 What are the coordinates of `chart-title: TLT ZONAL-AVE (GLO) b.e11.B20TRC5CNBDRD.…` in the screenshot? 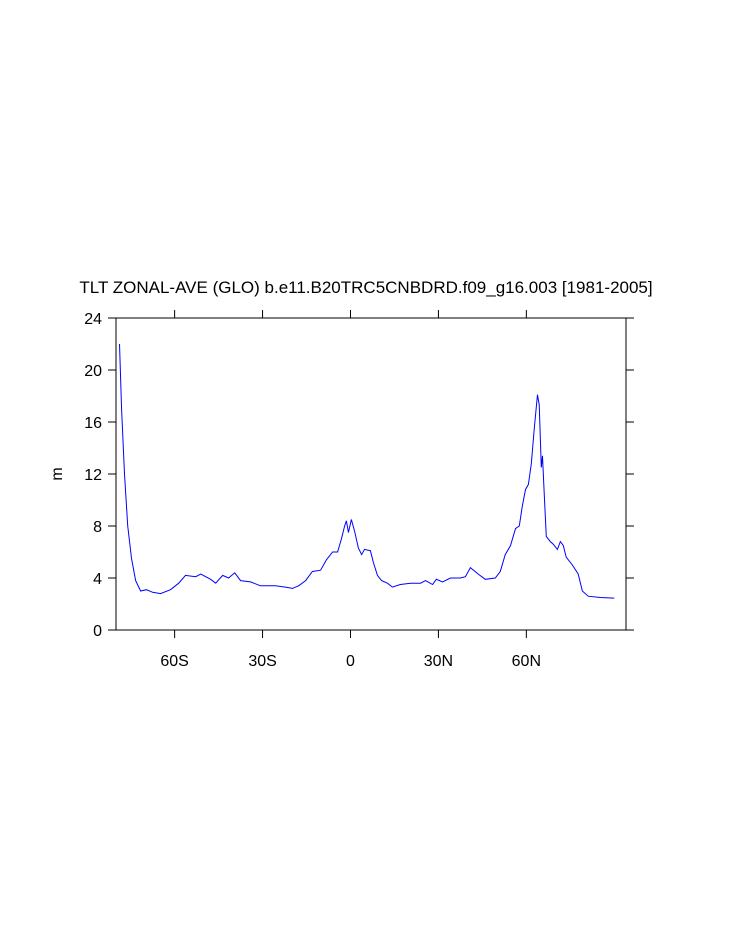 It's located at (365, 287).